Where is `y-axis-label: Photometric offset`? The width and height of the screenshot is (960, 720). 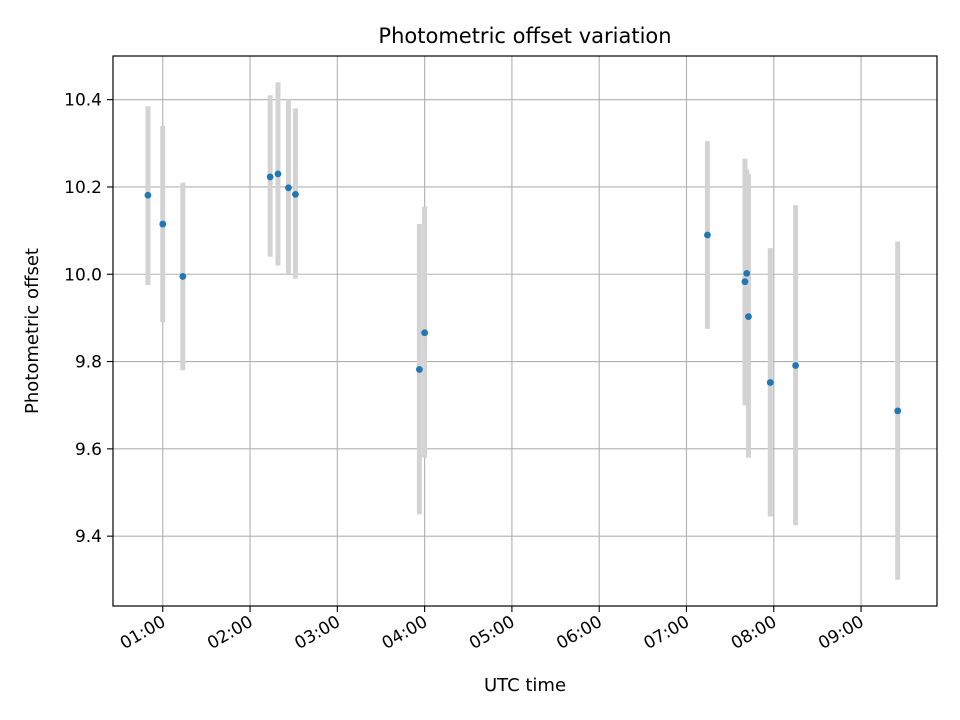
y-axis-label: Photometric offset is located at coordinates (32, 331).